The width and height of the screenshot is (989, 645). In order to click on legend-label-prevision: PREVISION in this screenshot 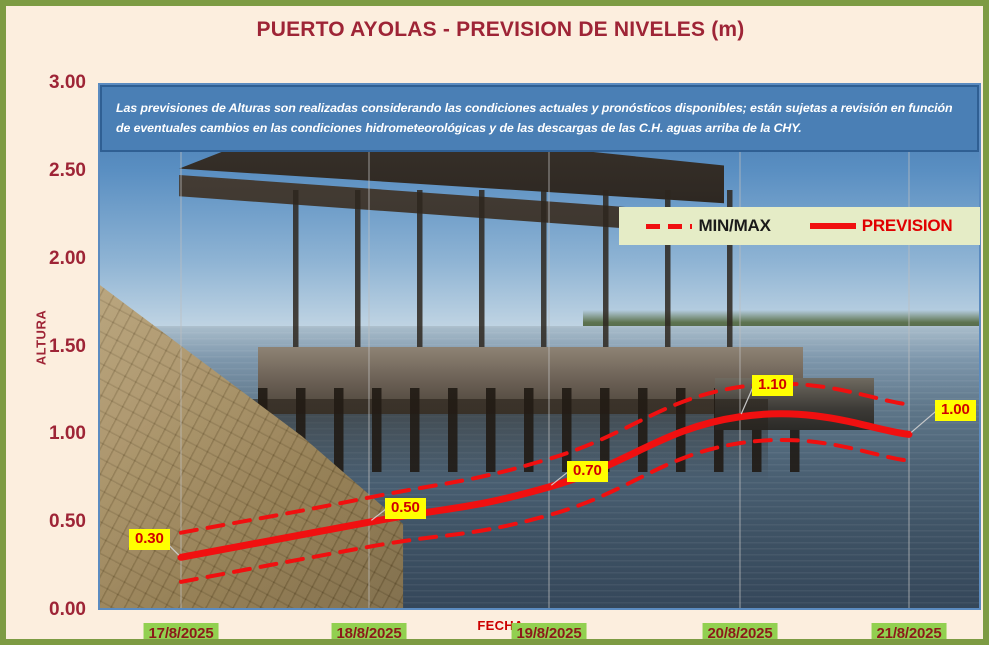, I will do `click(907, 225)`.